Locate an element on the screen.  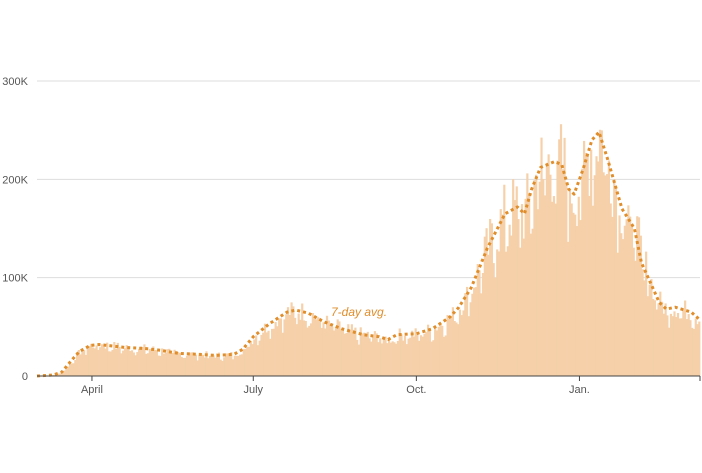
y-tick-label: 300K is located at coordinates (15, 82).